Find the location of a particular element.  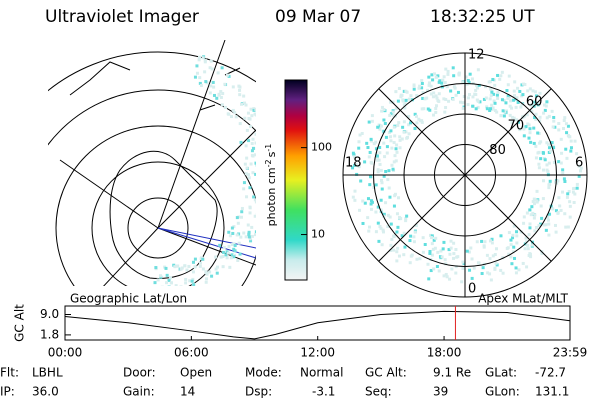

field-value: 14 is located at coordinates (187, 392).